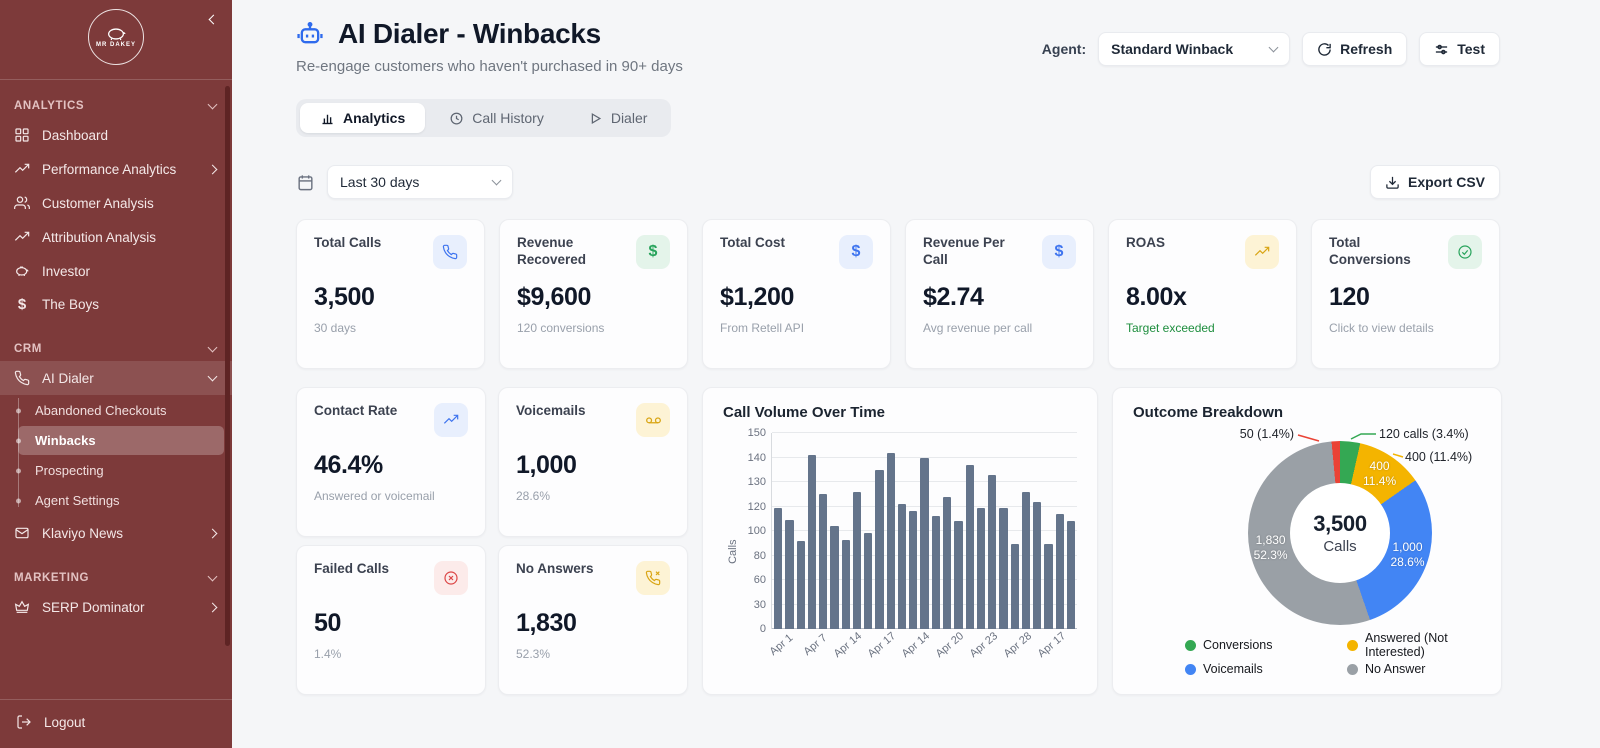  What do you see at coordinates (116, 203) in the screenshot?
I see `sidebar-item-customer-analysis: Customer Analysis` at bounding box center [116, 203].